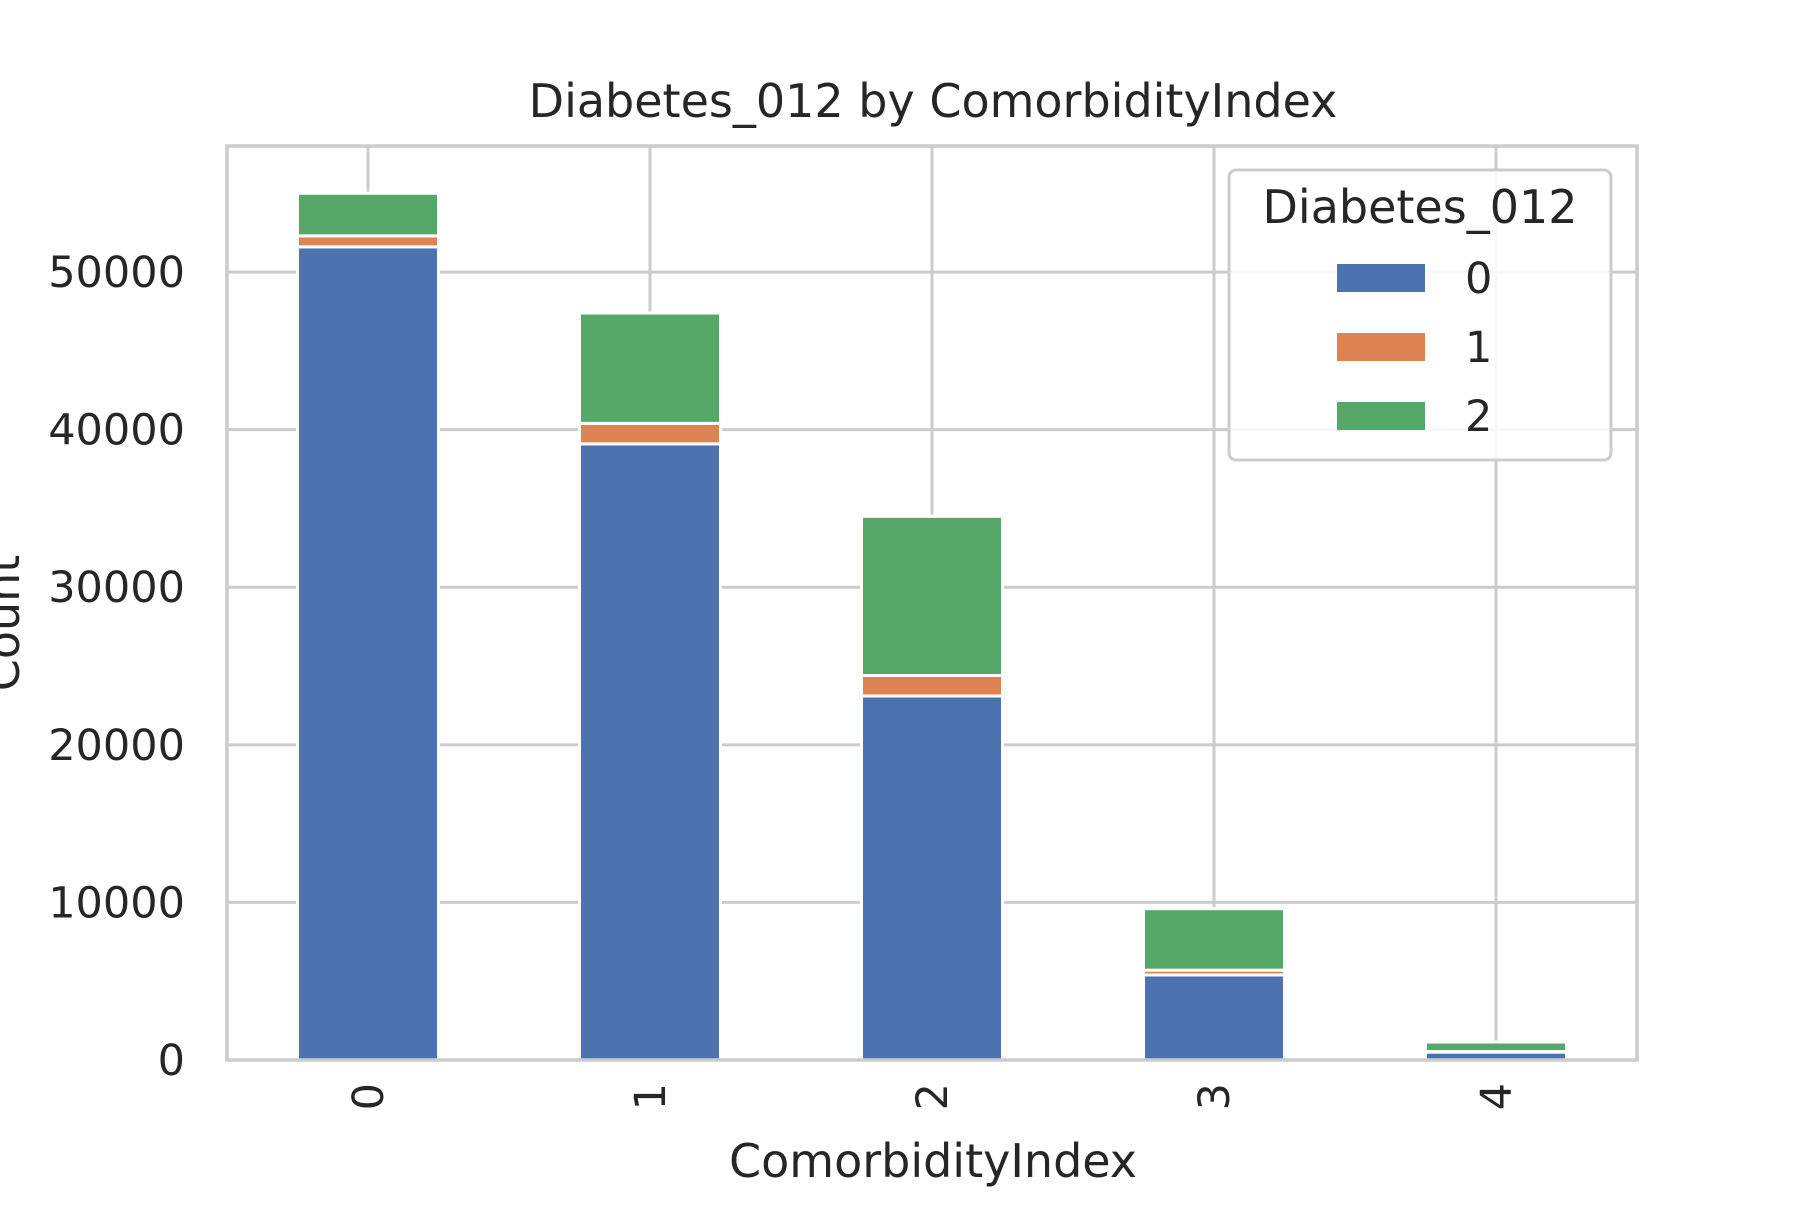  I want to click on x-tick-label-2: 2, so click(933, 1096).